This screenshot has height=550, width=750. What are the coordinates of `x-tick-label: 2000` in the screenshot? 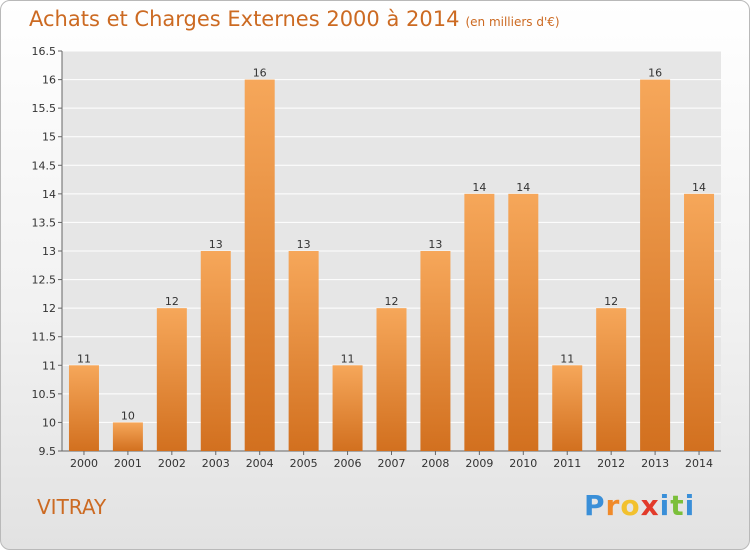 It's located at (84, 463).